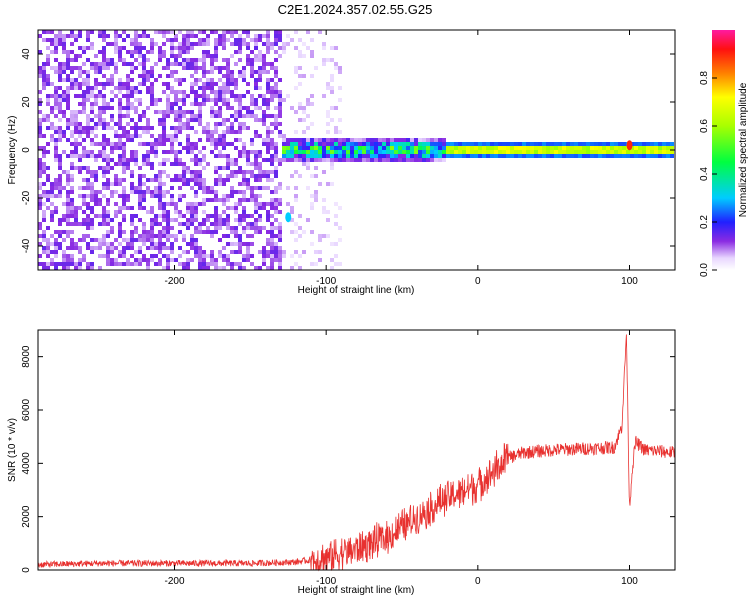  What do you see at coordinates (478, 281) in the screenshot?
I see `x-tick-label: 0` at bounding box center [478, 281].